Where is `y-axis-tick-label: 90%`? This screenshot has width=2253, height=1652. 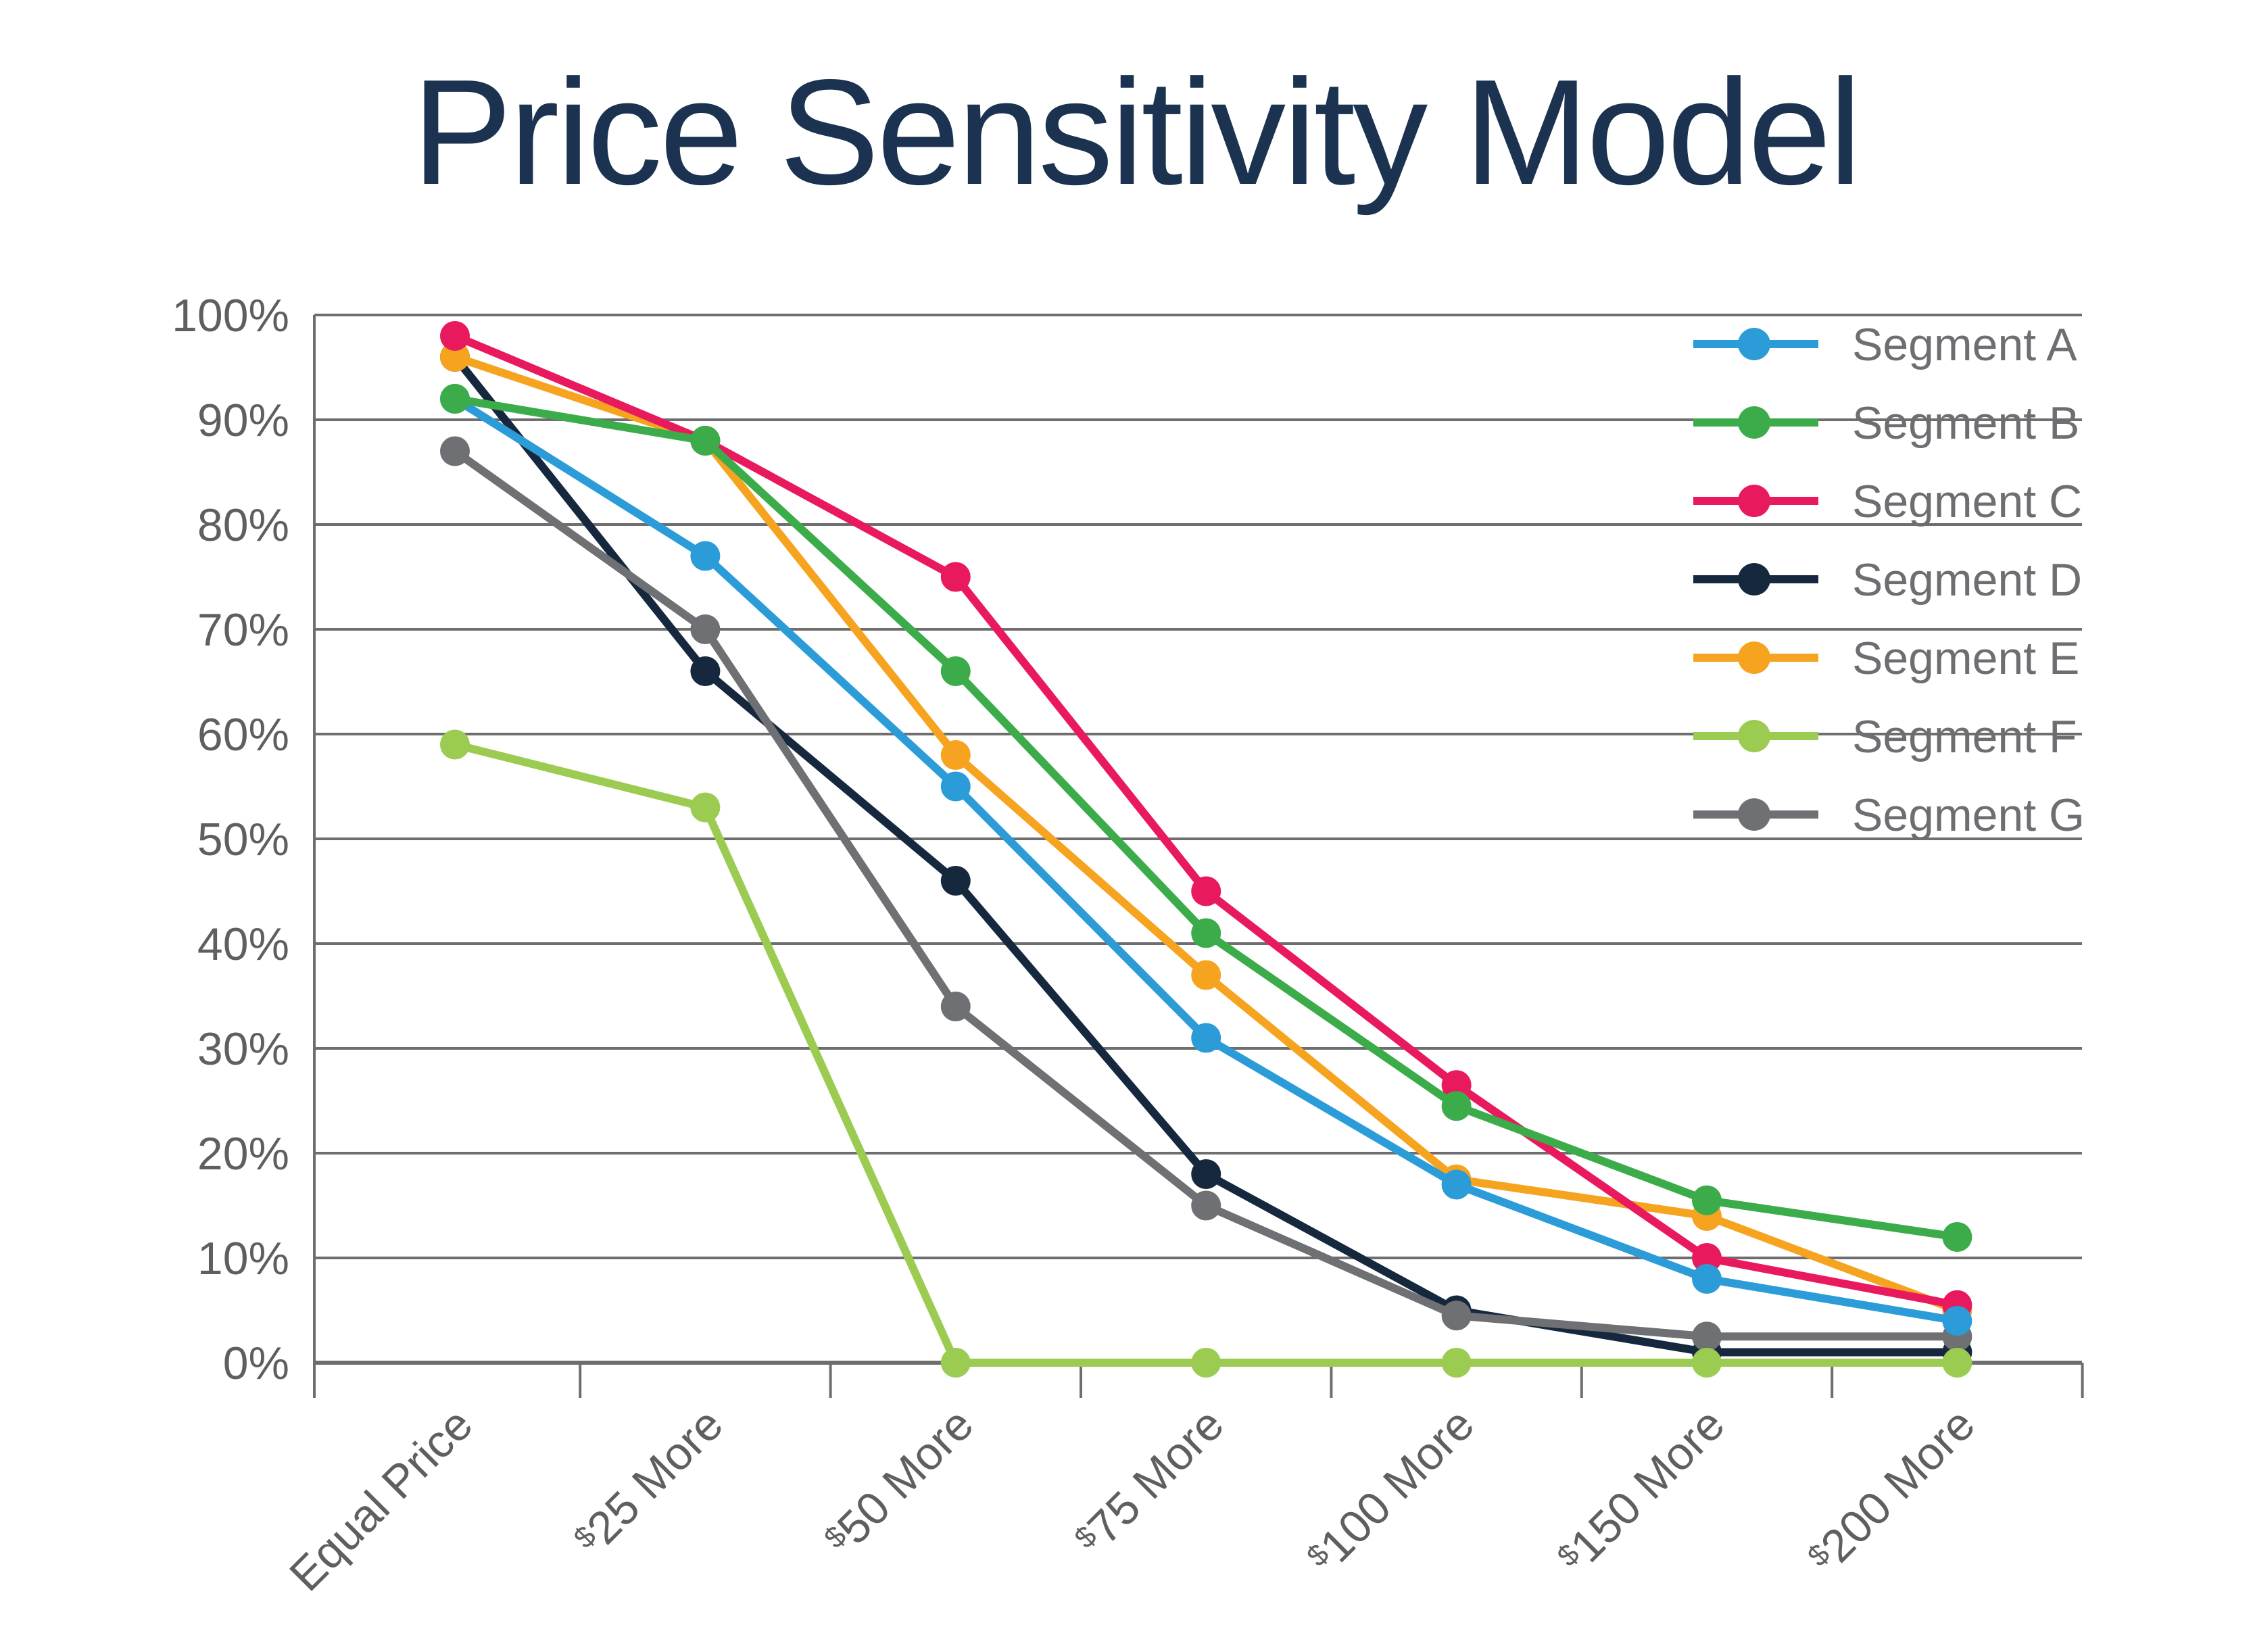
y-axis-tick-label: 90% is located at coordinates (243, 420).